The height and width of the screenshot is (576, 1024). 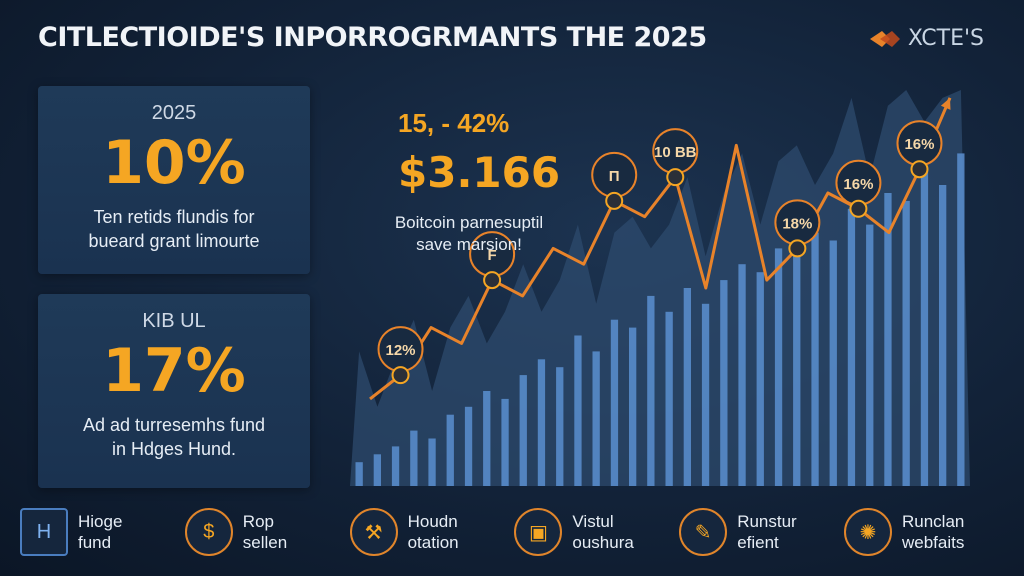 What do you see at coordinates (933, 542) in the screenshot?
I see `feature-label: webfaits` at bounding box center [933, 542].